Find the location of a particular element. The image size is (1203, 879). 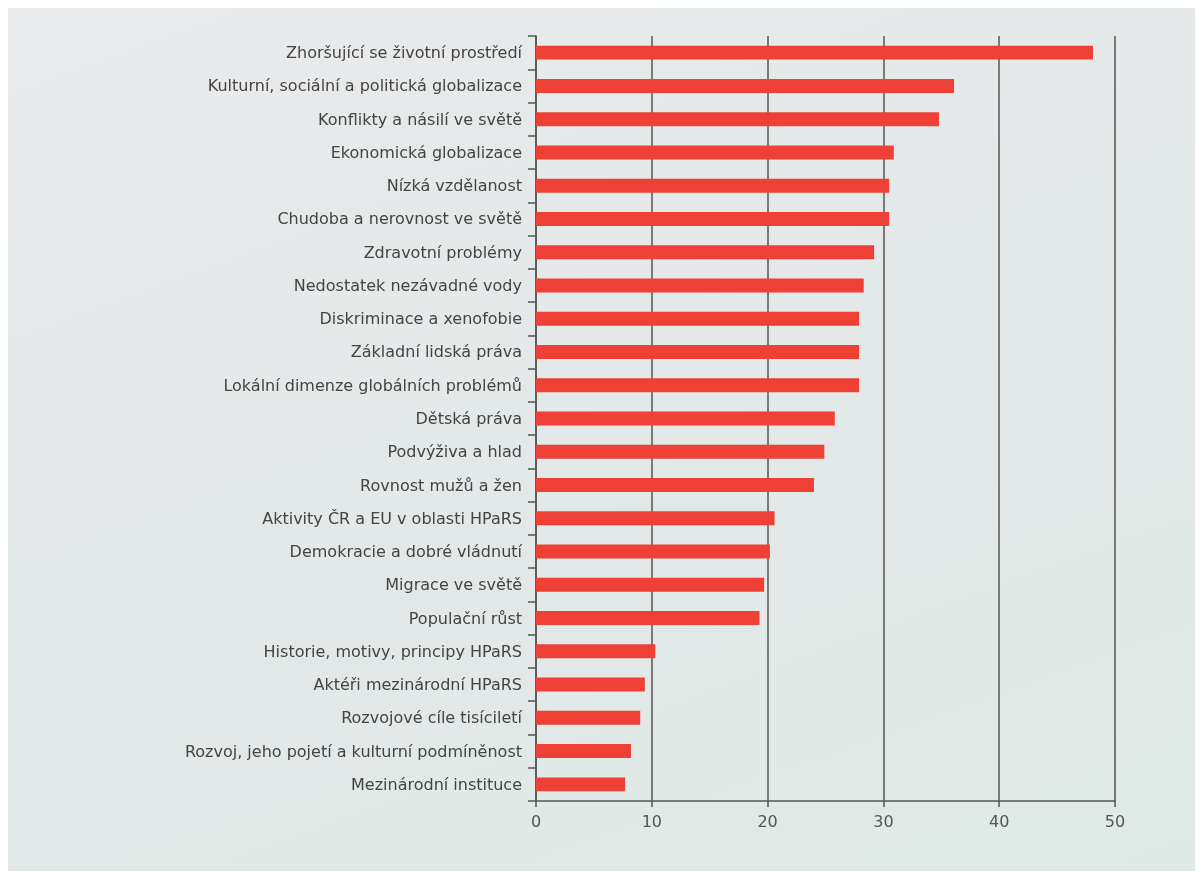

y-tick-label: Rozvoj, jeho pojetí a kulturní podmíněnost is located at coordinates (353, 751).